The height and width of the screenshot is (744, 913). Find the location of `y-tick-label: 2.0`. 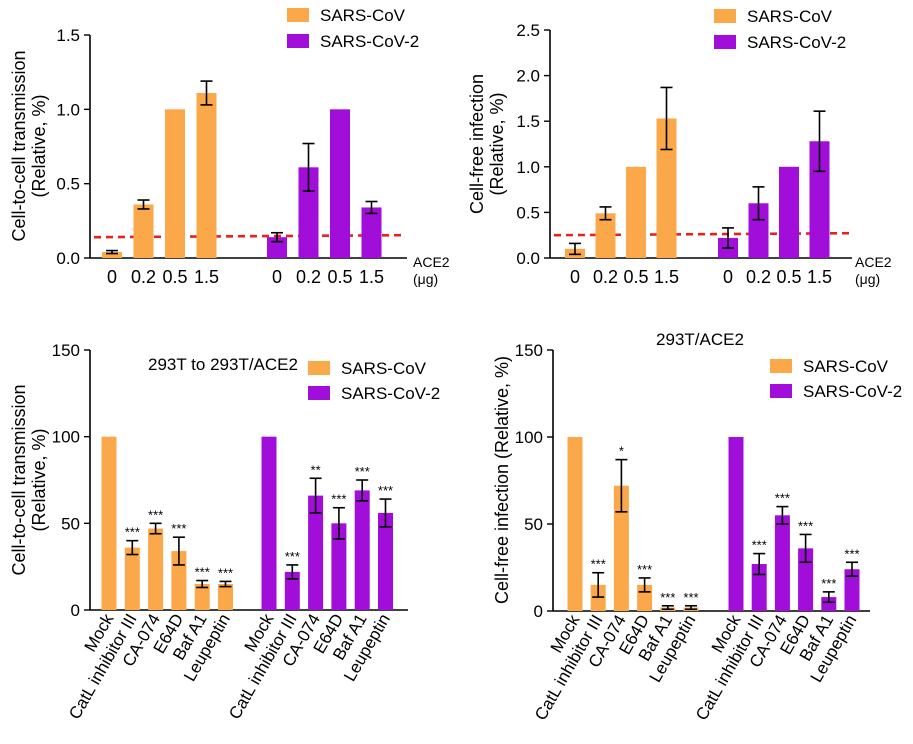

y-tick-label: 2.0 is located at coordinates (528, 76).